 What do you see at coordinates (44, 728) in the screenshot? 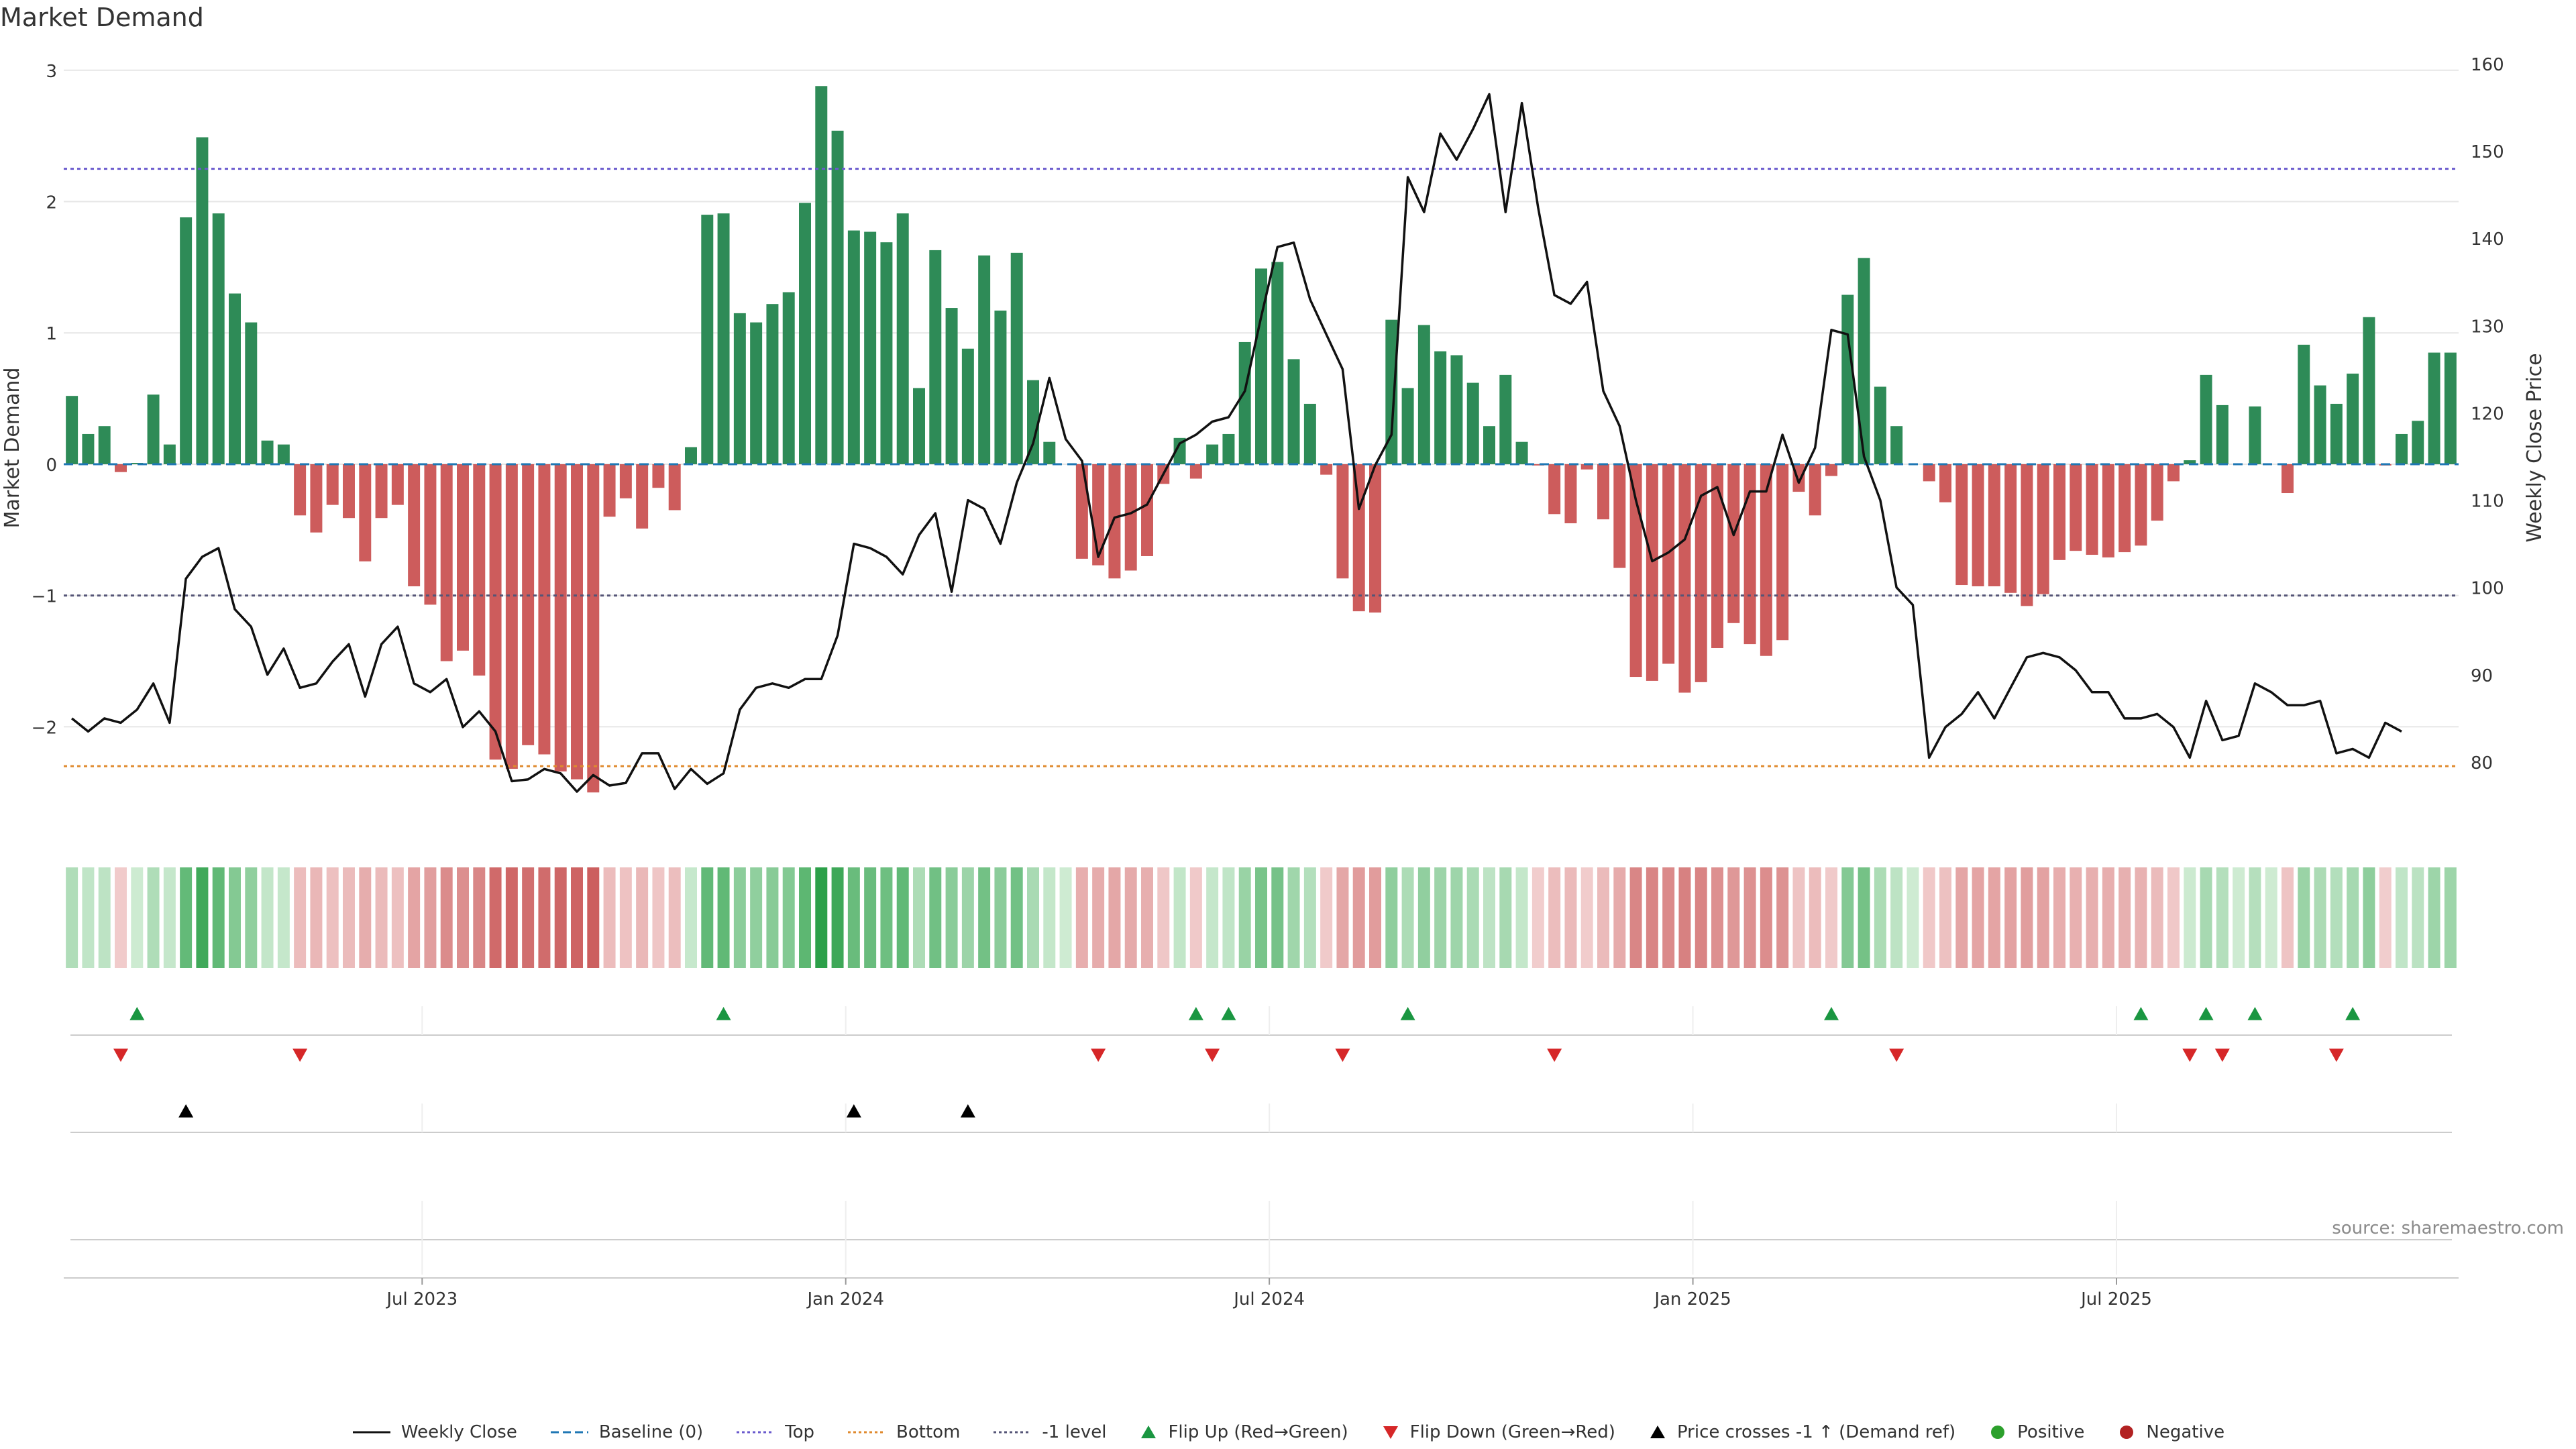
I see `y-tick-label: −2` at bounding box center [44, 728].